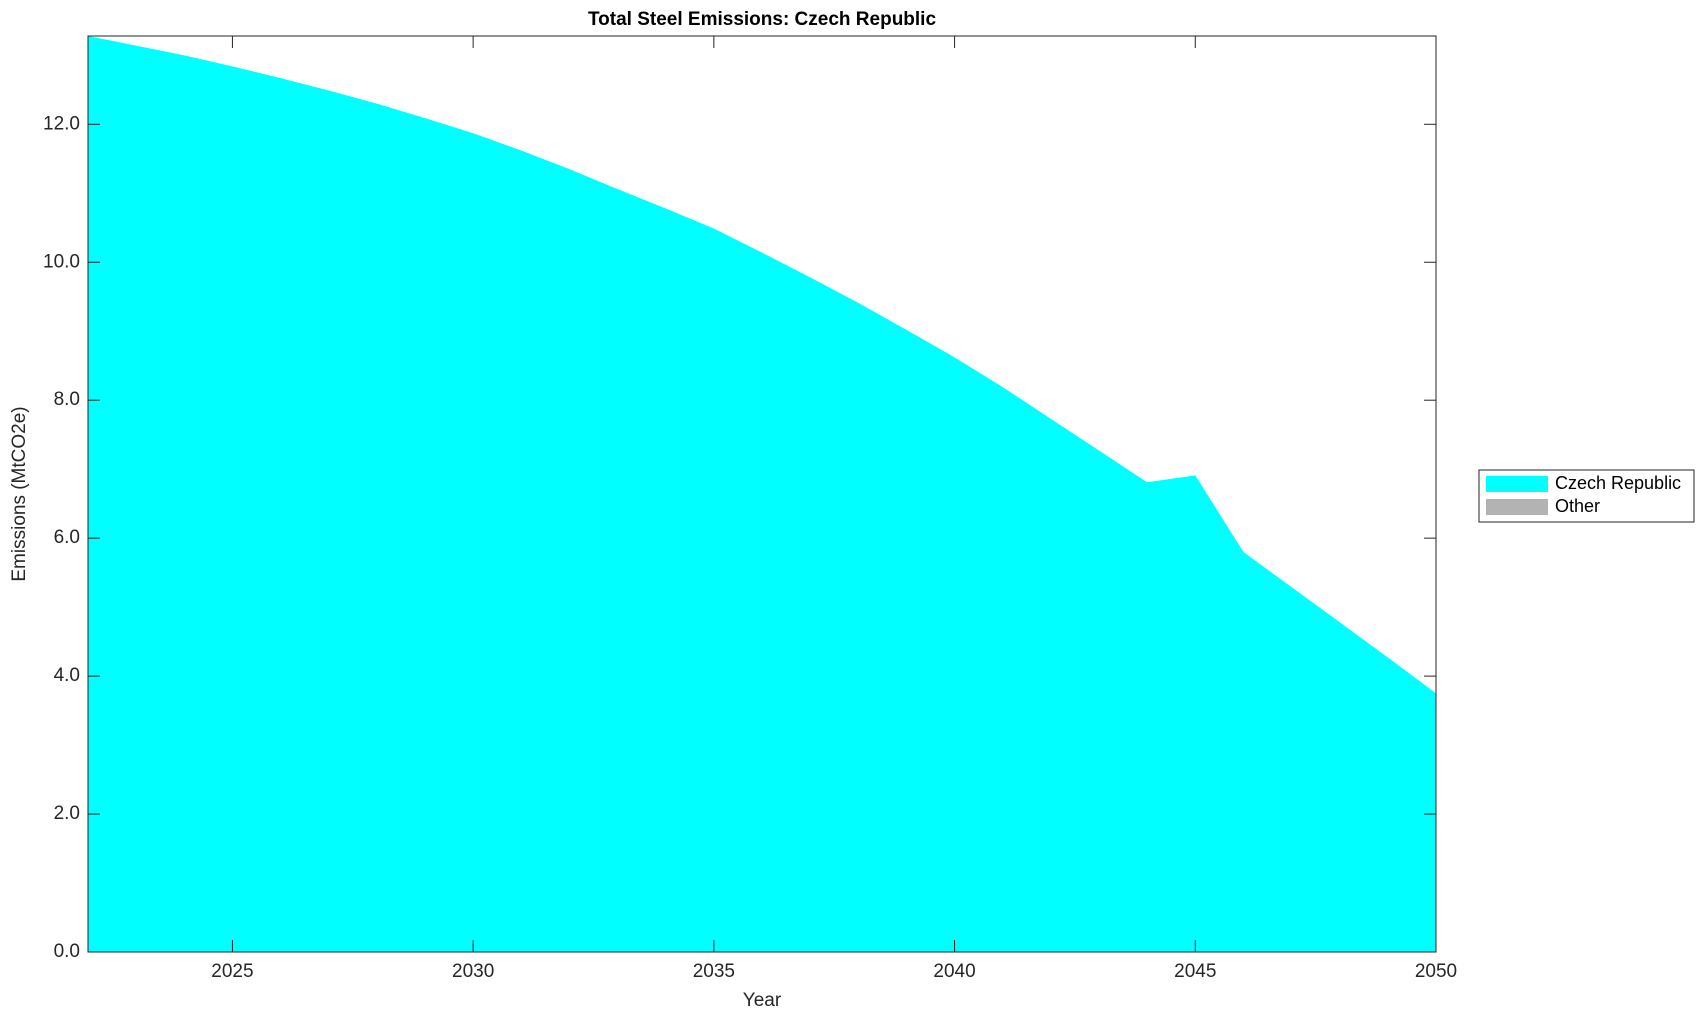  What do you see at coordinates (762, 1000) in the screenshot?
I see `x-axis-label: Year` at bounding box center [762, 1000].